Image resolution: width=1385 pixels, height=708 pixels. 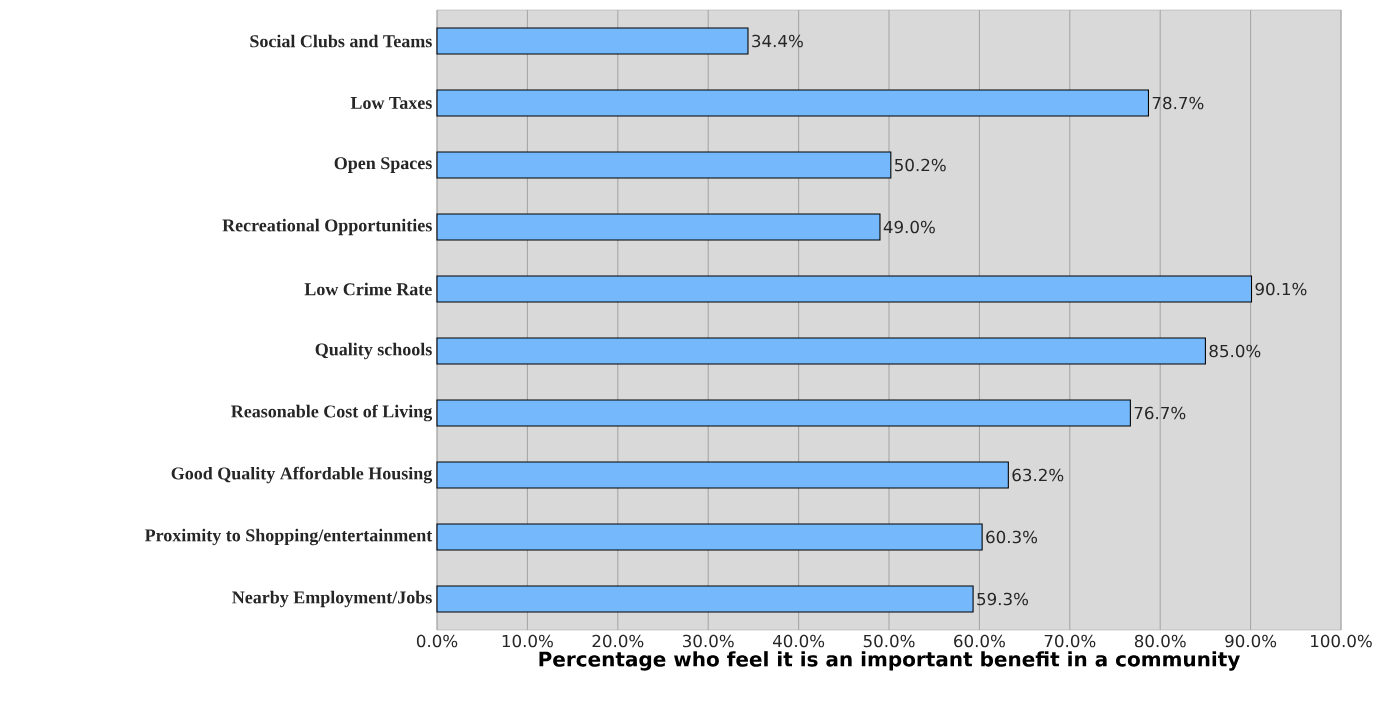 What do you see at coordinates (288, 537) in the screenshot?
I see `y-tick-label: Proximity to Shopping/entertainment` at bounding box center [288, 537].